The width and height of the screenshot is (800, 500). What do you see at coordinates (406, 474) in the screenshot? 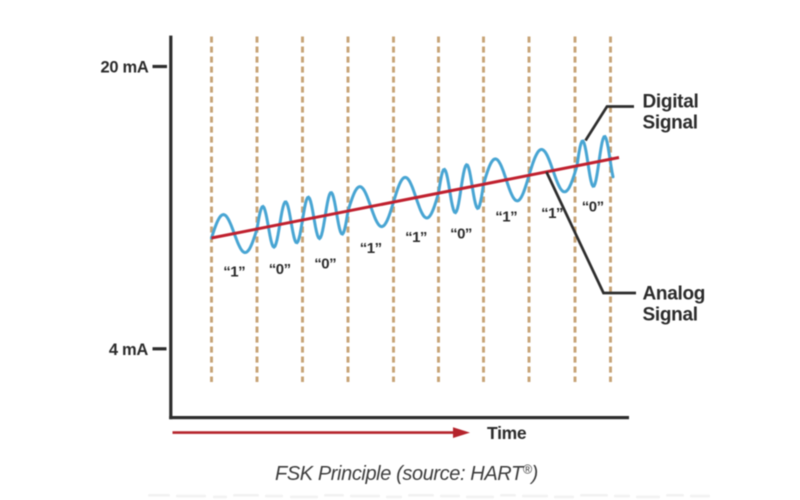
I see `svg-text: FSK Principle (source: HART®)` at bounding box center [406, 474].